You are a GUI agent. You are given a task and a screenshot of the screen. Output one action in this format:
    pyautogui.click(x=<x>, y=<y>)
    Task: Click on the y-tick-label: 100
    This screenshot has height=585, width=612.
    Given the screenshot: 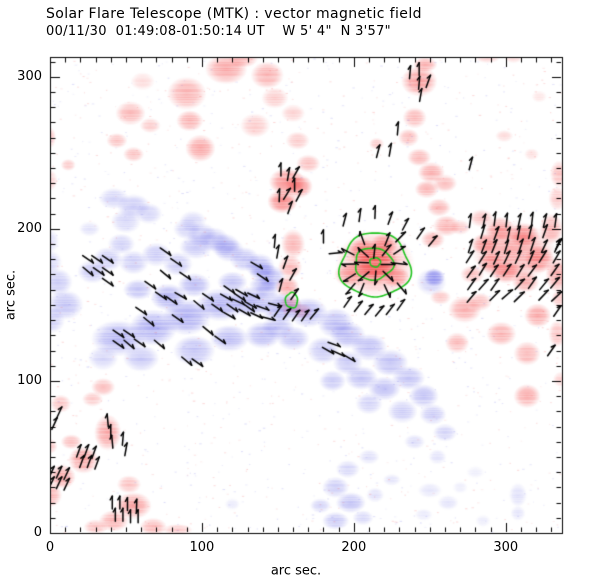 What is the action you would take?
    pyautogui.click(x=29, y=380)
    